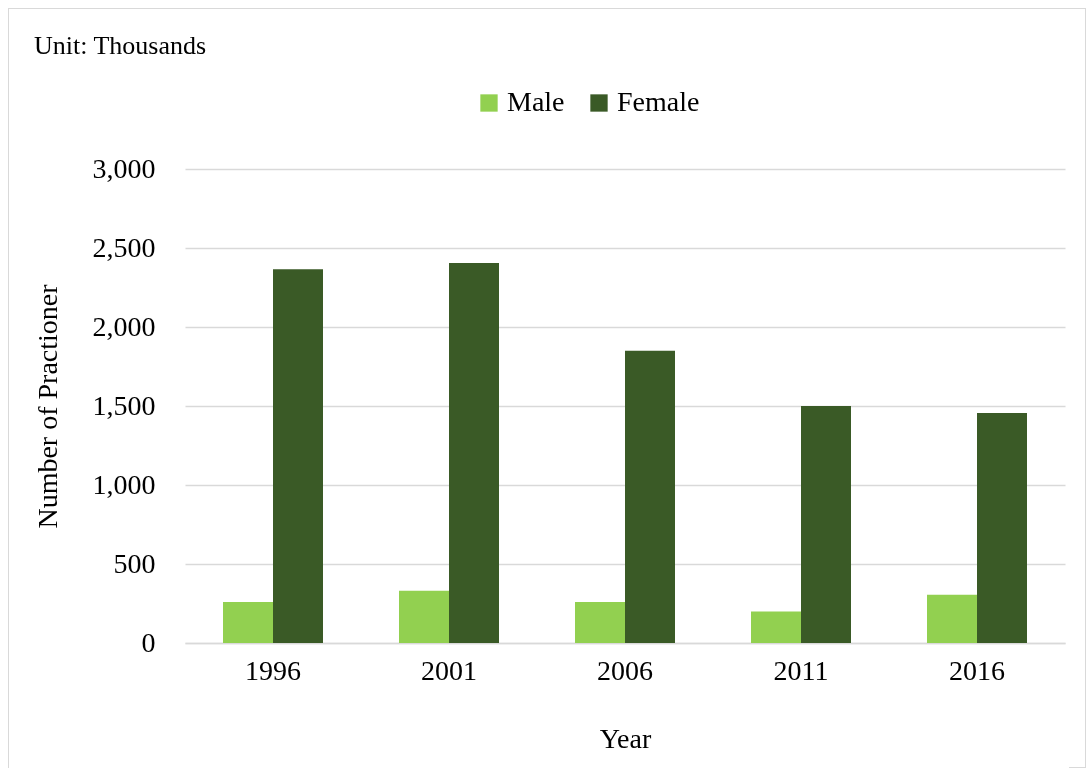 The height and width of the screenshot is (774, 1089). I want to click on y-tick-label: 3,000, so click(124, 168).